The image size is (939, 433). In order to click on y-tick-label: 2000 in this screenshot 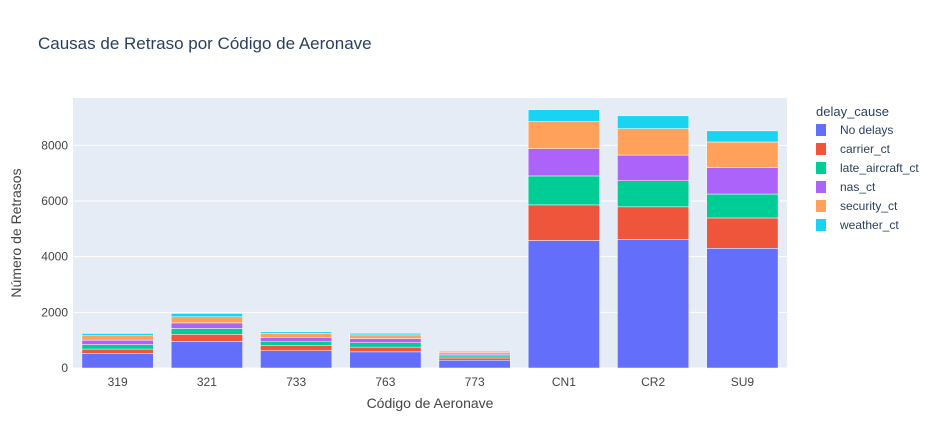, I will do `click(54, 312)`.